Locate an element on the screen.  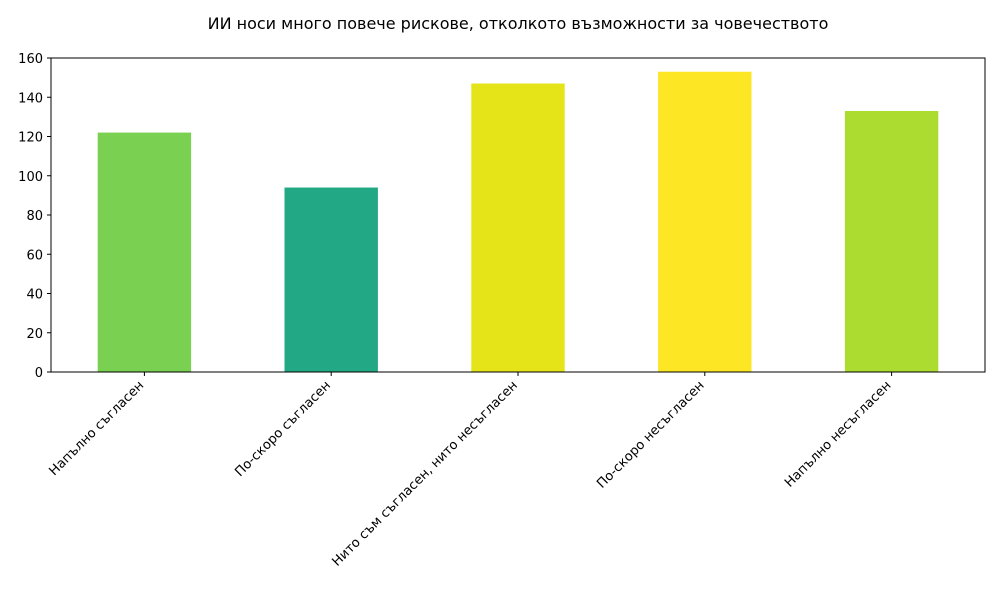
y-tick-label: 160 is located at coordinates (30, 59).